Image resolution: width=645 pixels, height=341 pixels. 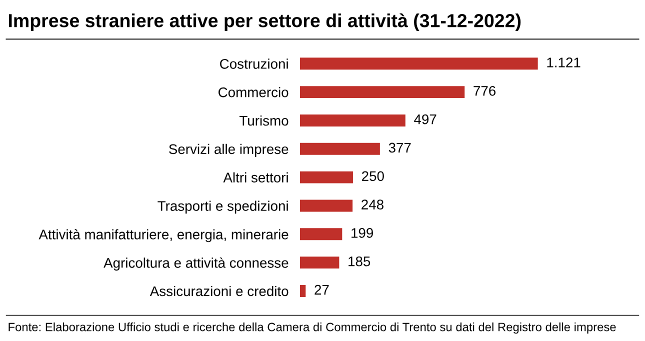 What do you see at coordinates (196, 264) in the screenshot?
I see `y-tick-label: Agricoltura e attività connesse` at bounding box center [196, 264].